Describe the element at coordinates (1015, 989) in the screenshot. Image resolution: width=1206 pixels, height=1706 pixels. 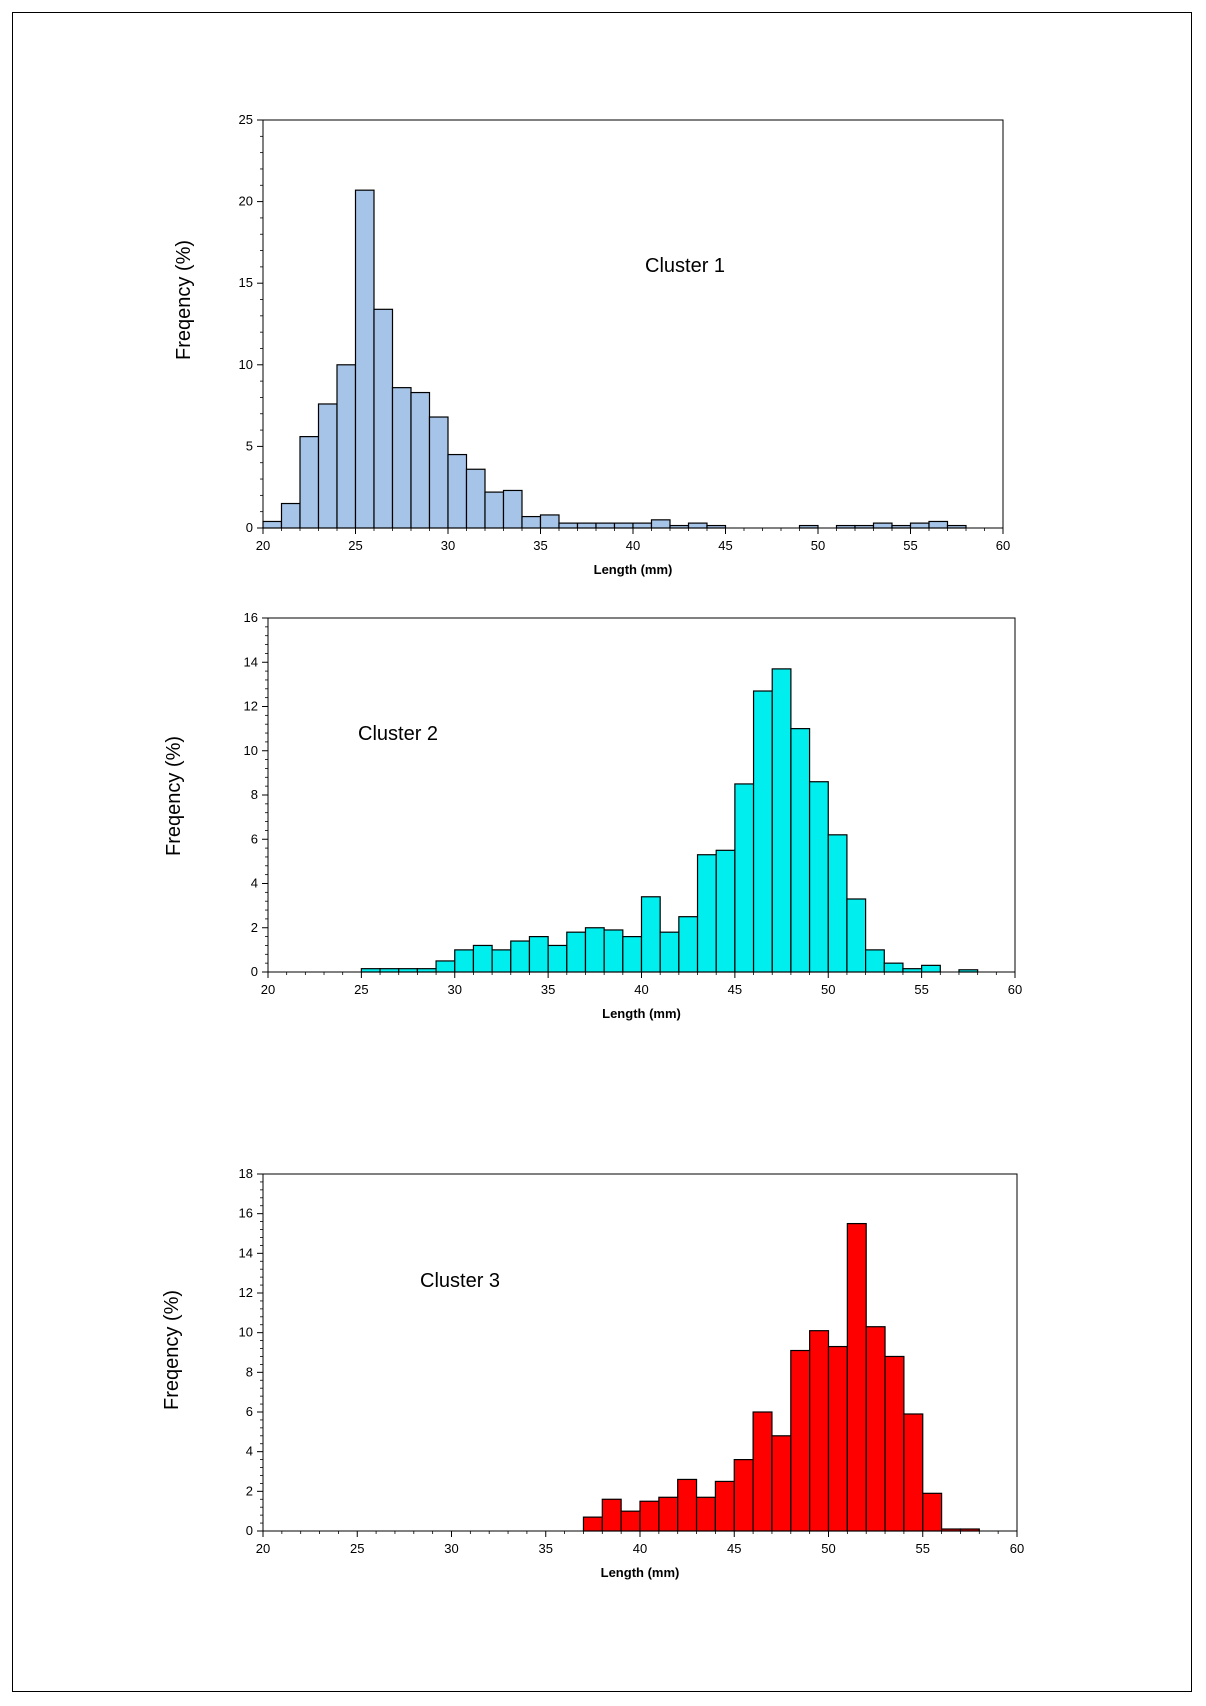
I see `x-tick-label: 60` at that location.